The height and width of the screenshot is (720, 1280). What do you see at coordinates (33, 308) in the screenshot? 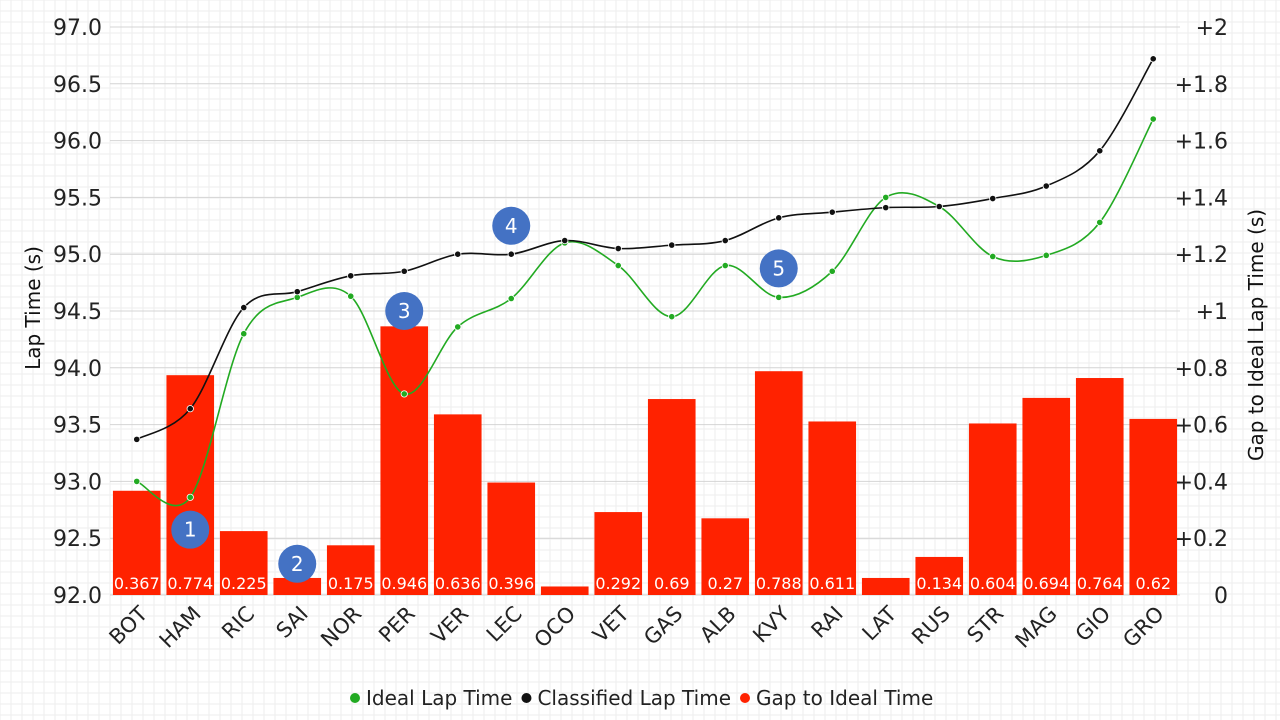
I see `left-axis-title: Lap Time (s)` at bounding box center [33, 308].